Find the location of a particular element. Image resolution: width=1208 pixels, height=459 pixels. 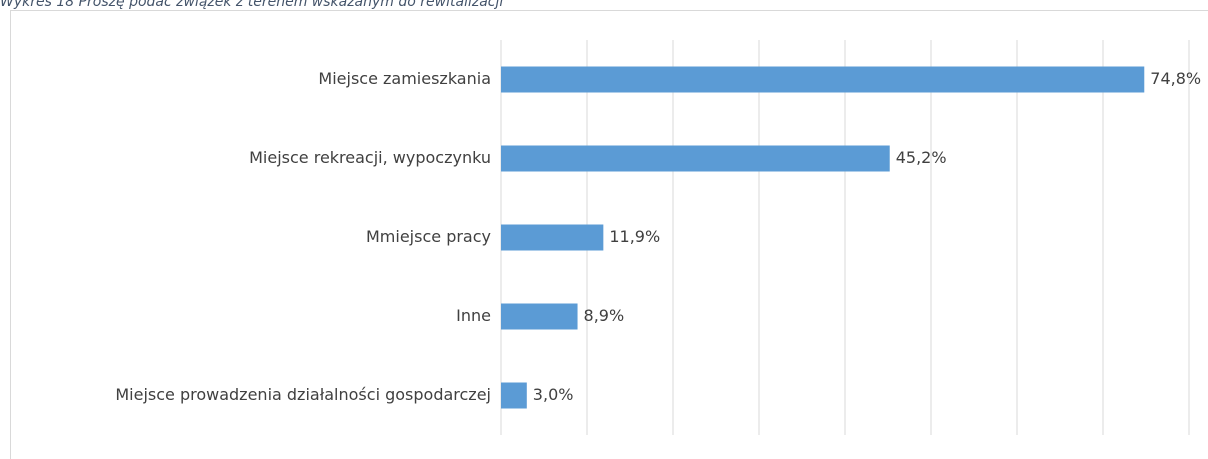

category-label: Inne is located at coordinates (473, 315).